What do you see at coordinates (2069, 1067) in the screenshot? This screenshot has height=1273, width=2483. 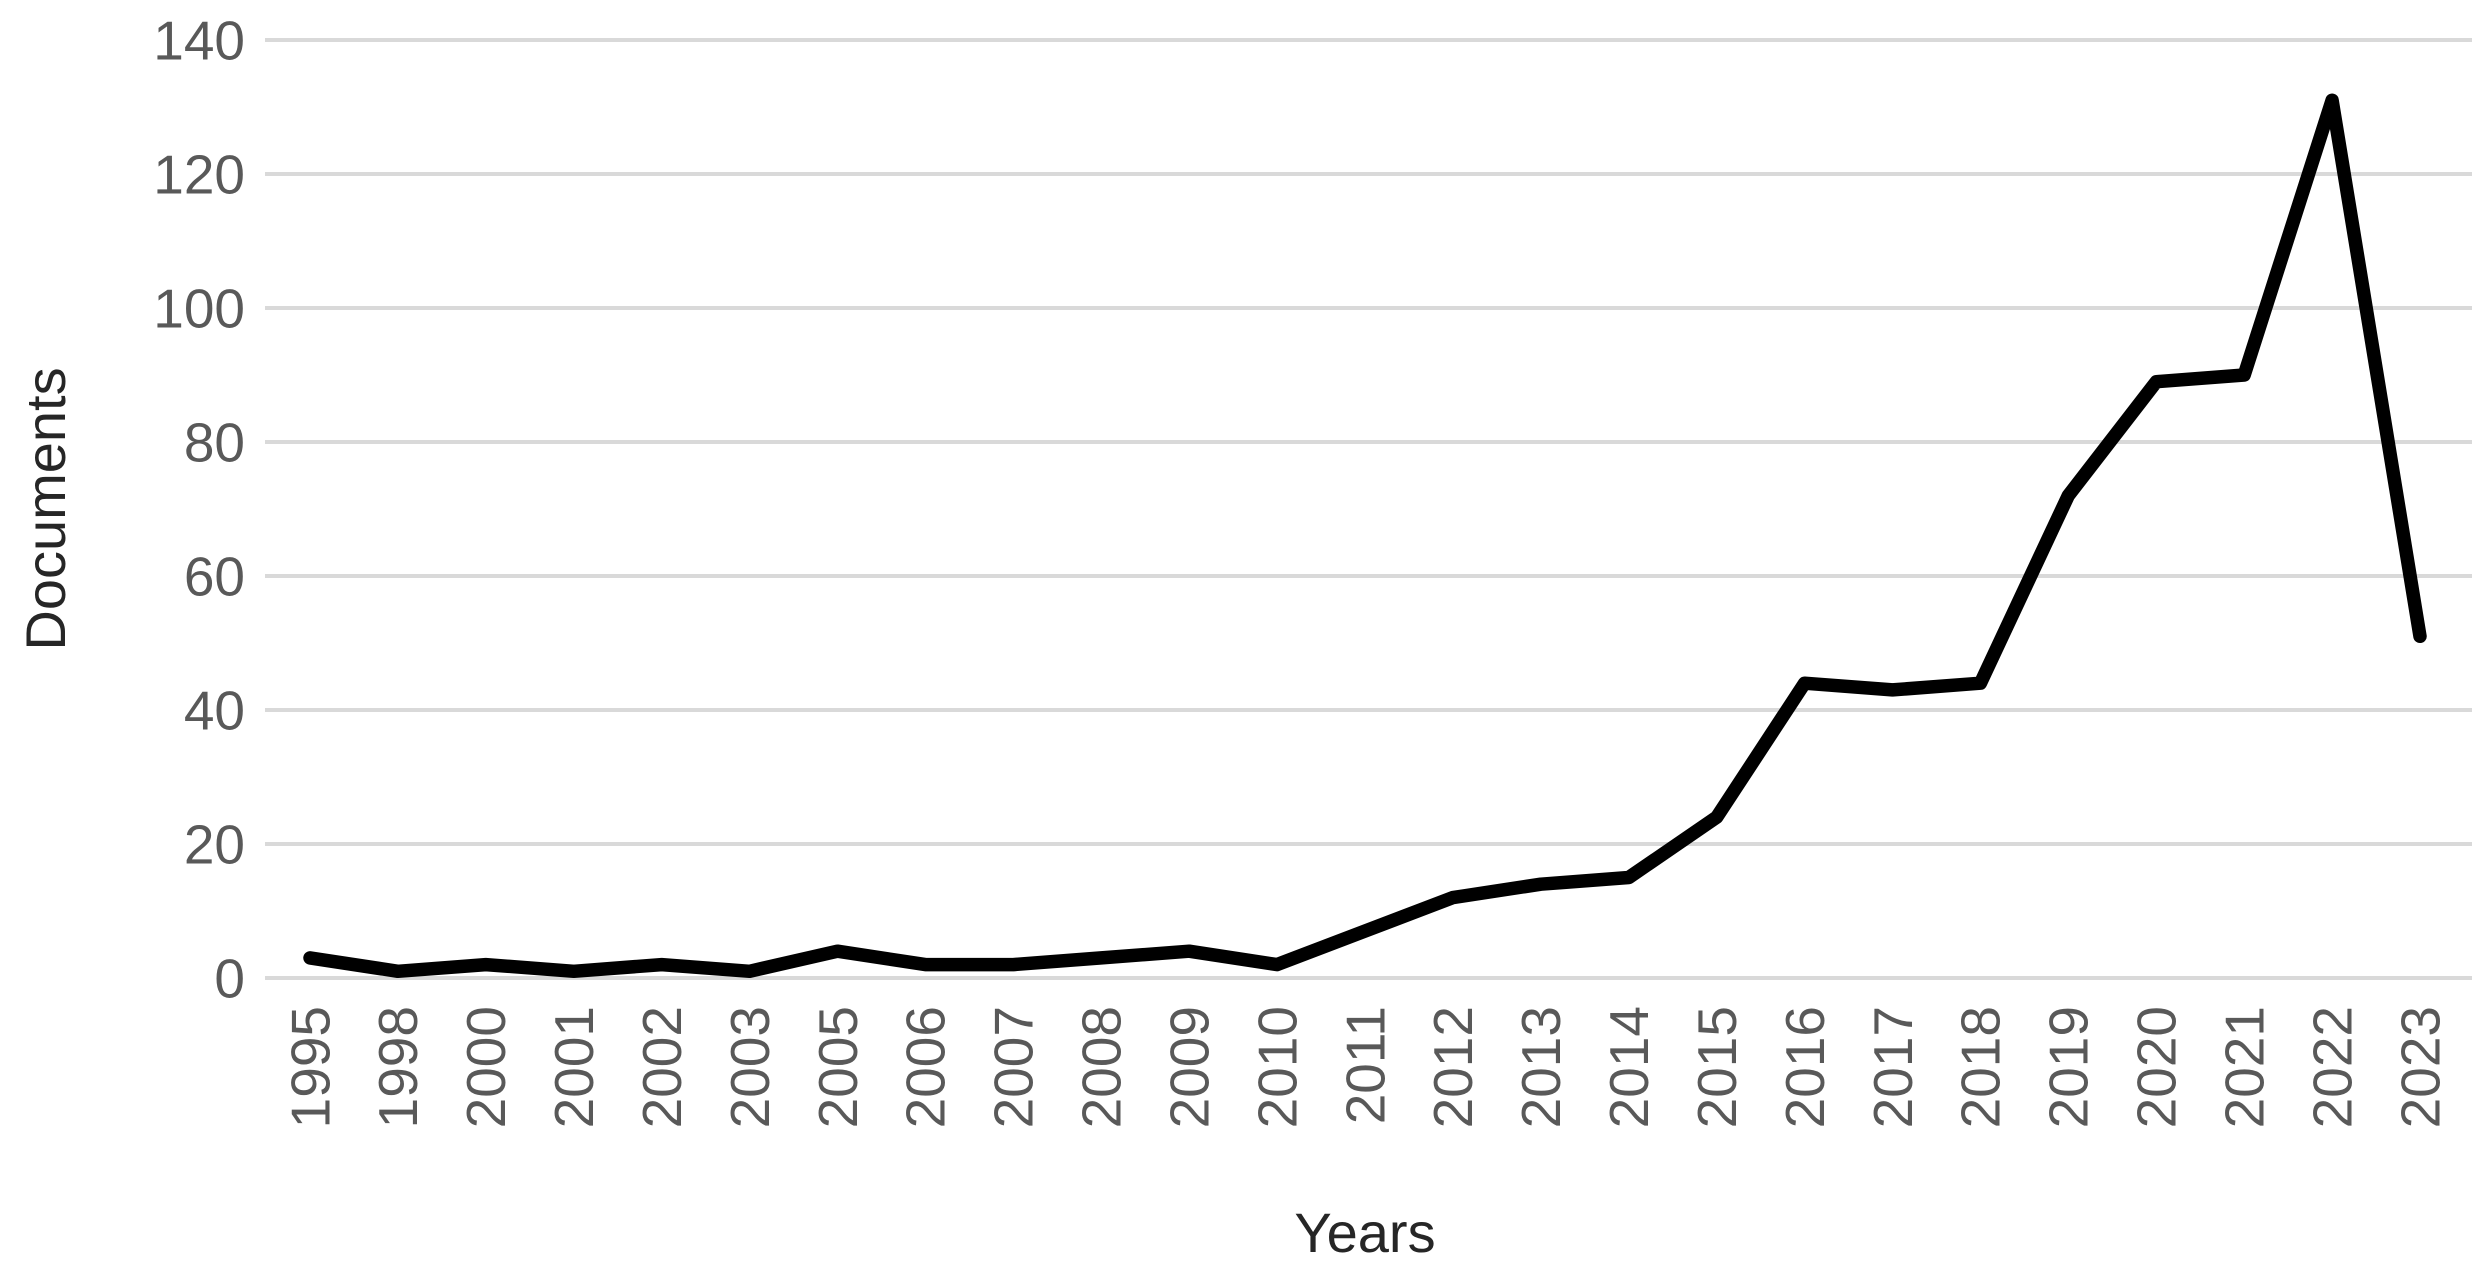 I see `x-tick-label-2019: 2019` at bounding box center [2069, 1067].